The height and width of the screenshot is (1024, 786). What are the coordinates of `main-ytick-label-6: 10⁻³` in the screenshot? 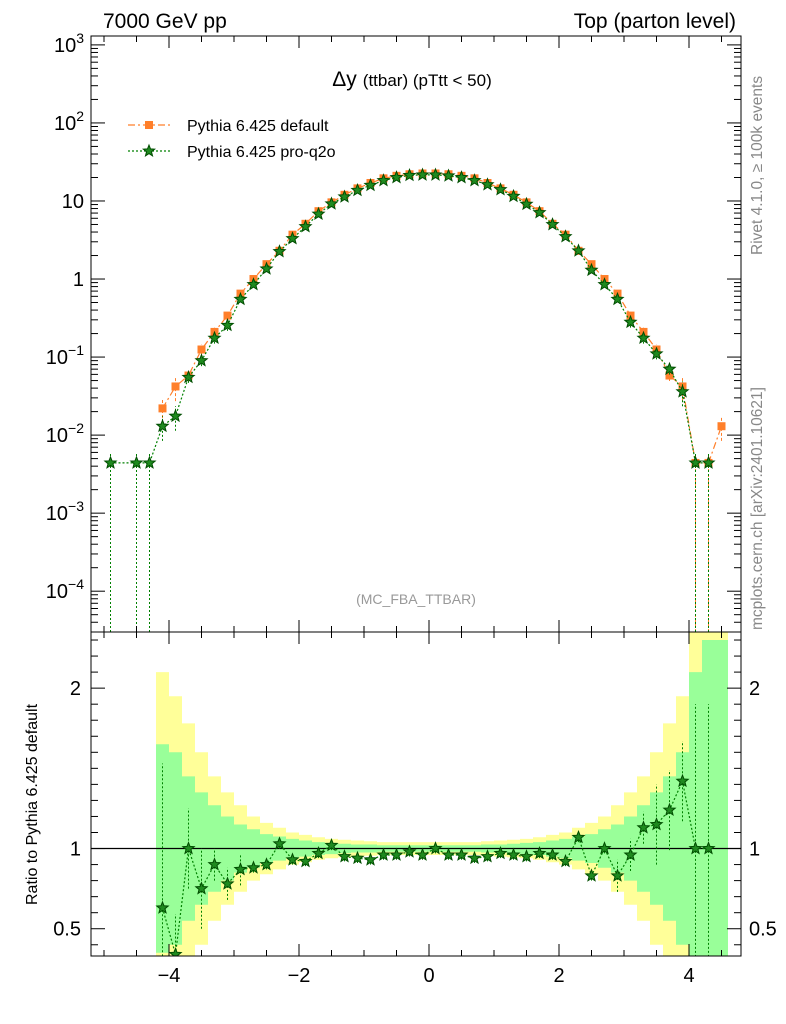 It's located at (65, 511).